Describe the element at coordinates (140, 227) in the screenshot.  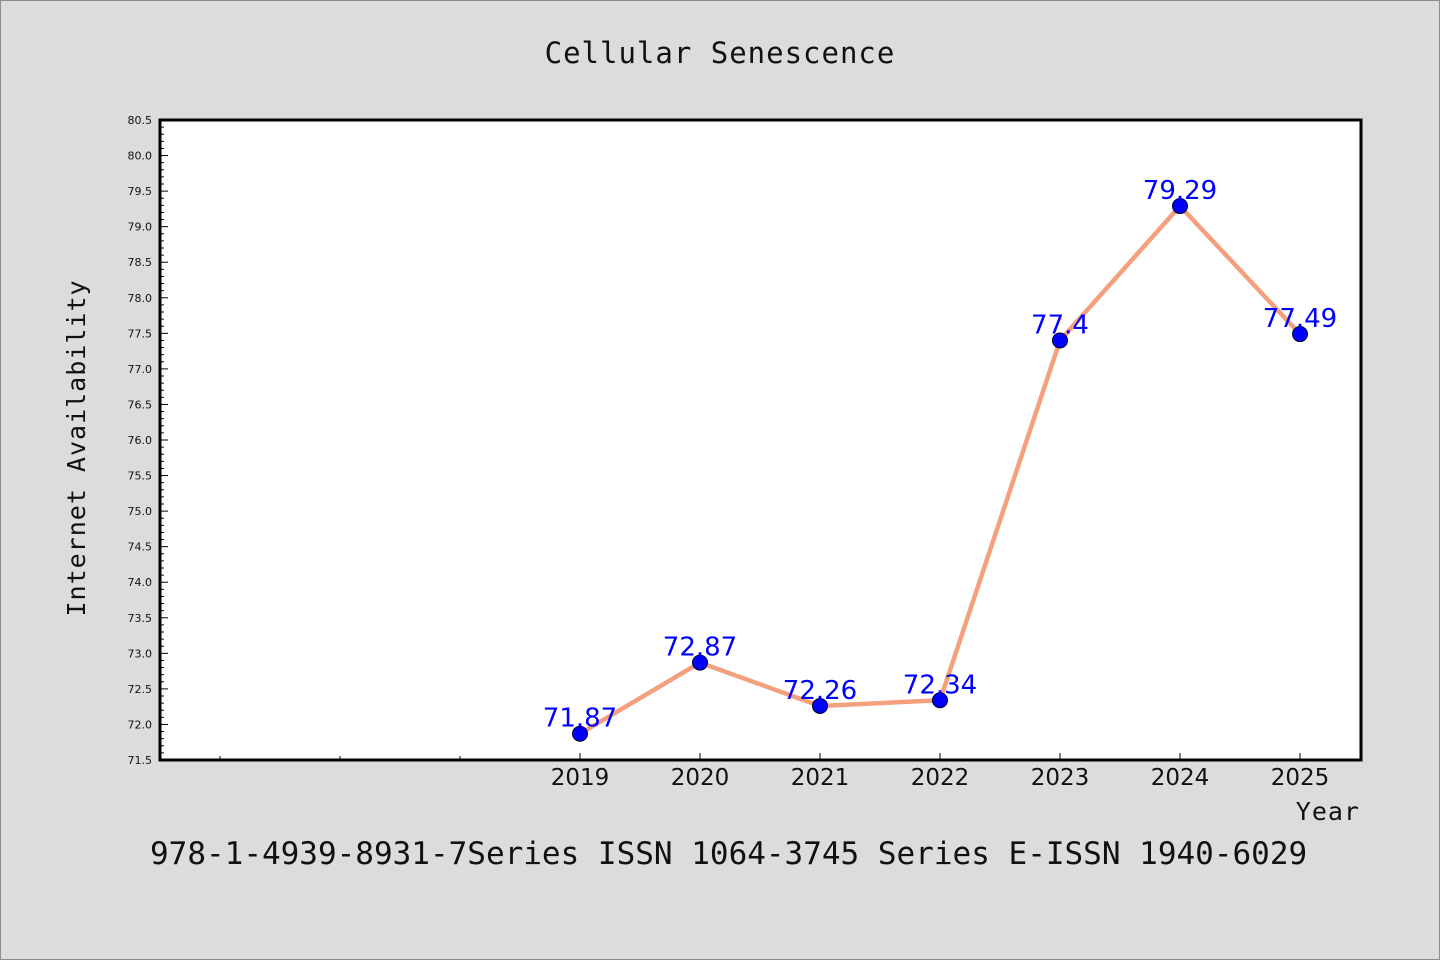
I see `y-tick-label: 79.0` at that location.